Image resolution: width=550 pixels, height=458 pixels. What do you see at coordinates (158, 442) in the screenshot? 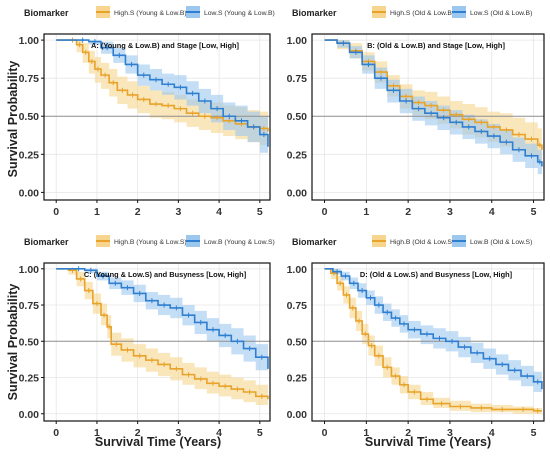
I see `x-axis-label-left: Survival Time (Years)` at bounding box center [158, 442].